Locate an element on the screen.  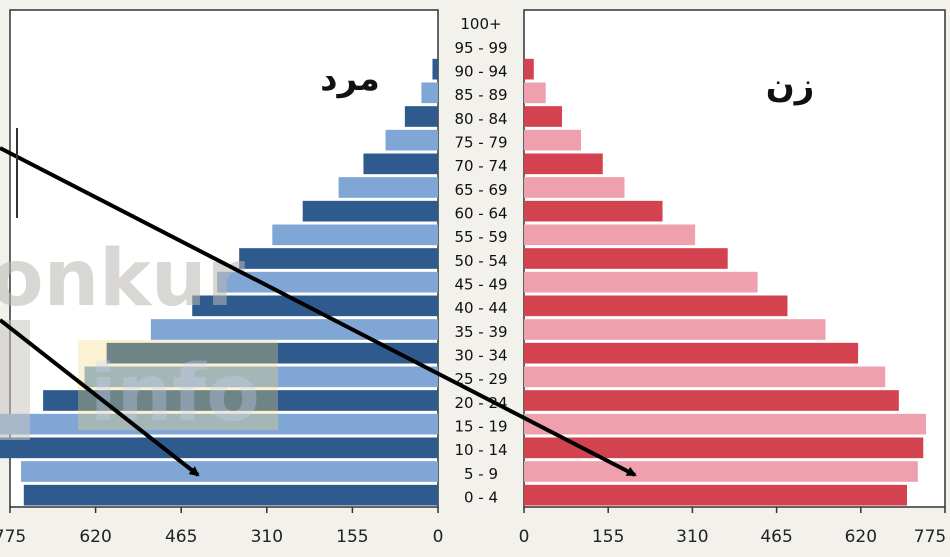
female-tick-label: 155 is located at coordinates (608, 537).